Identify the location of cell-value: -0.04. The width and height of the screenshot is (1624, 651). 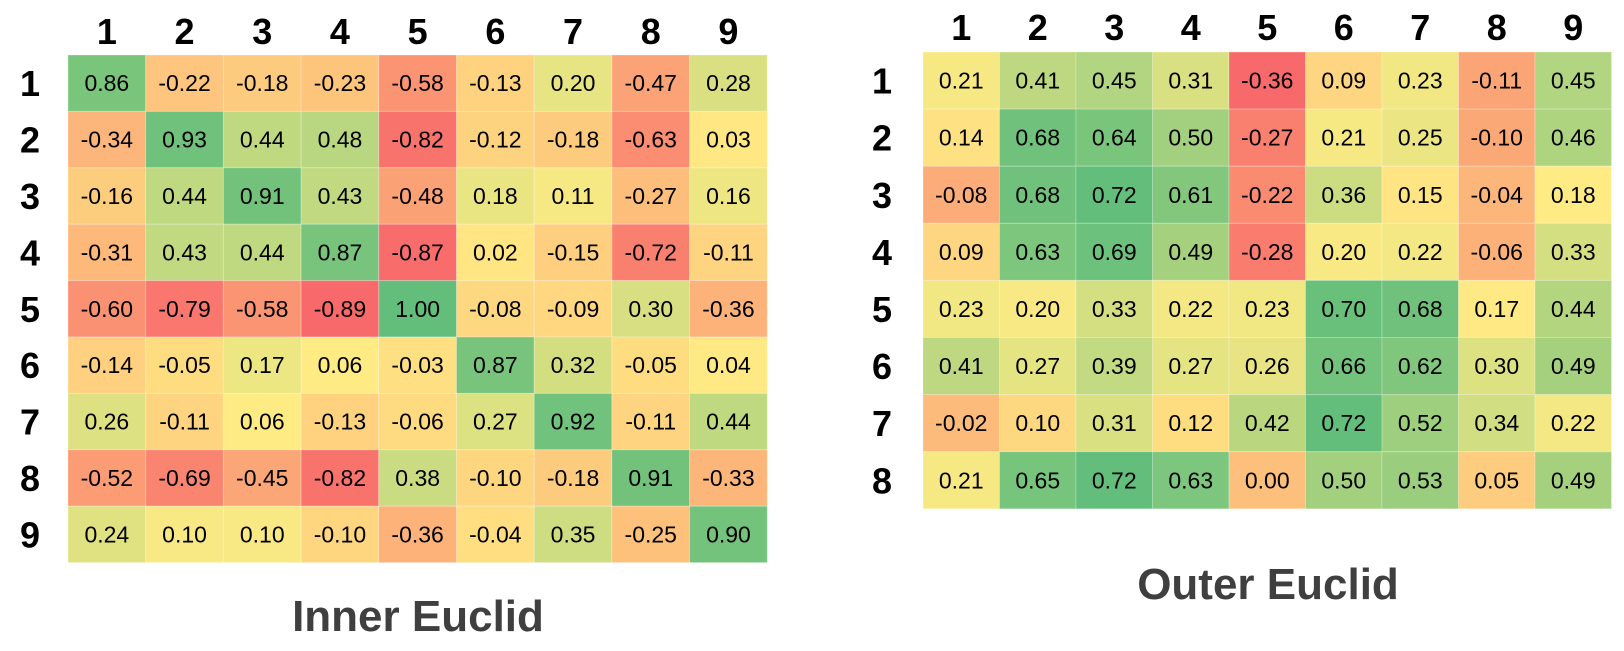
(495, 534).